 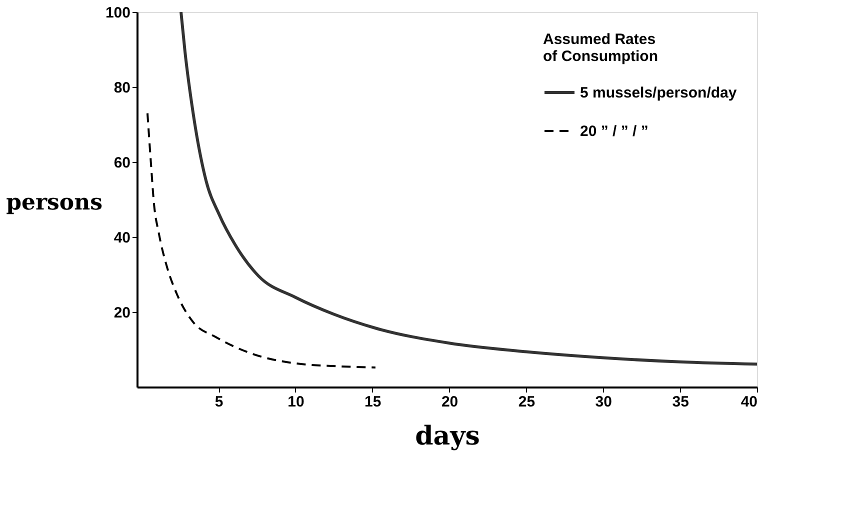 I want to click on legend-label: 20 ” / ” / ”, so click(x=614, y=131).